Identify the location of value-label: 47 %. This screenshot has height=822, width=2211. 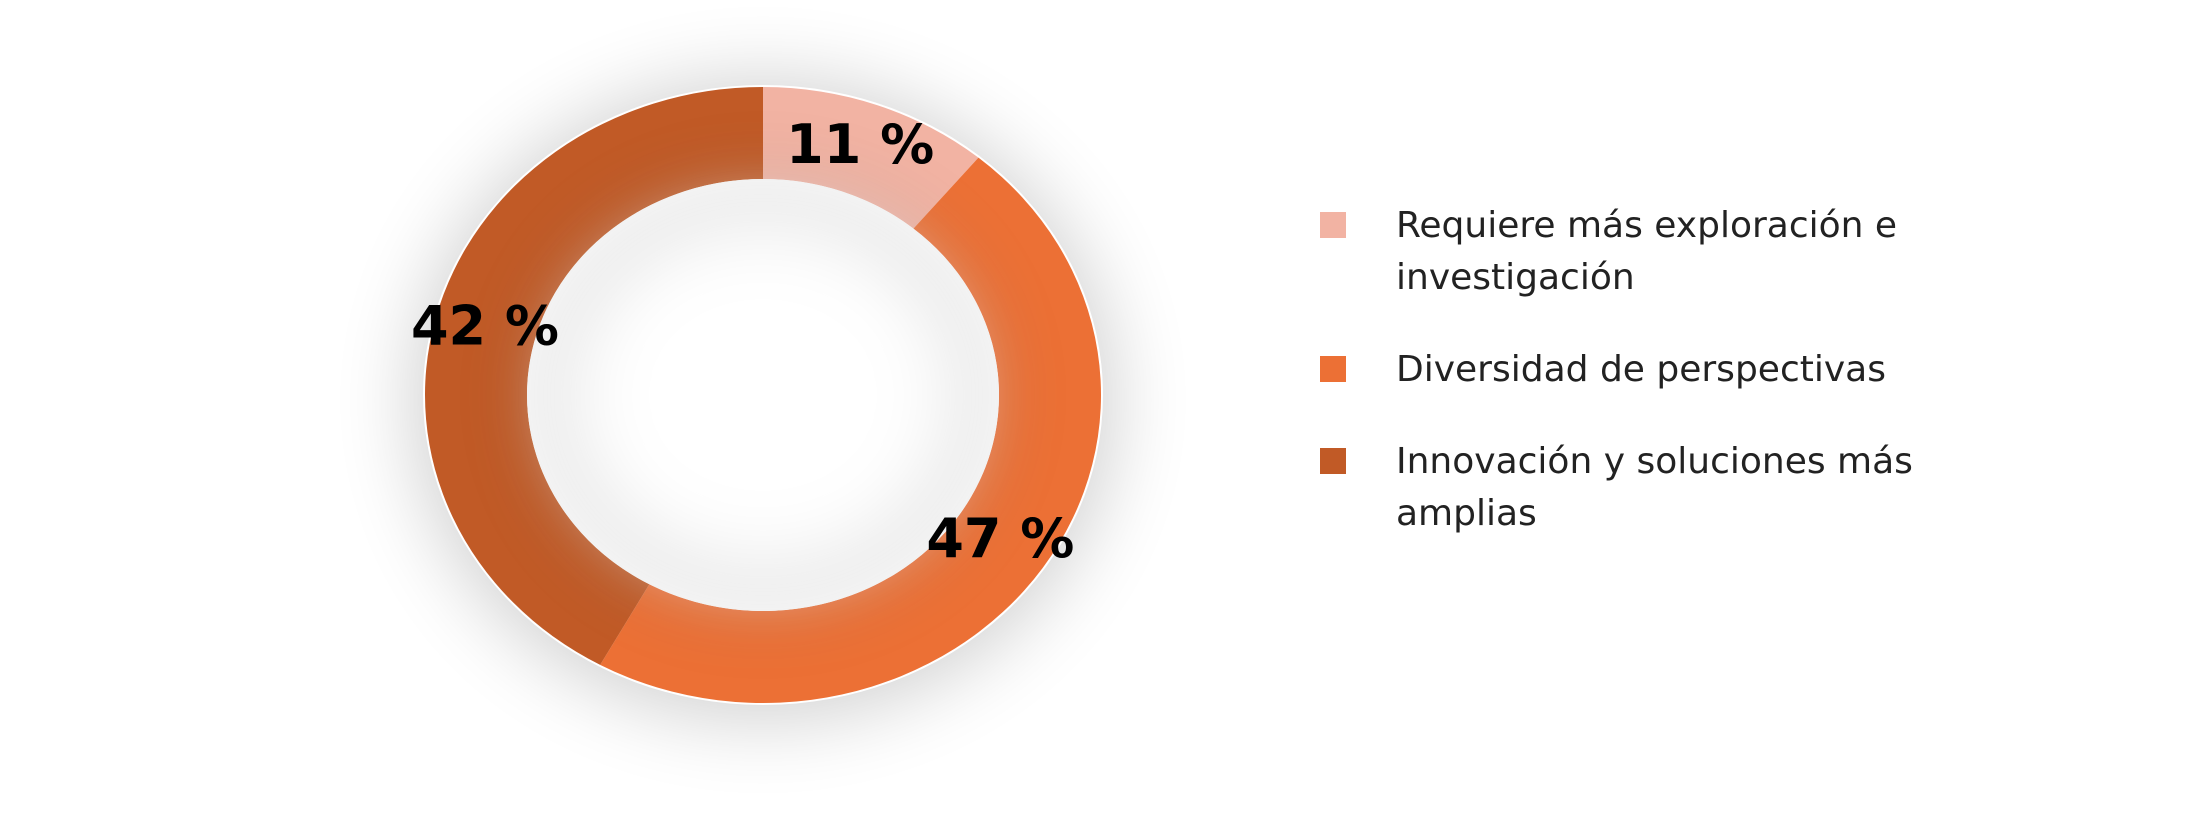
(1000, 538).